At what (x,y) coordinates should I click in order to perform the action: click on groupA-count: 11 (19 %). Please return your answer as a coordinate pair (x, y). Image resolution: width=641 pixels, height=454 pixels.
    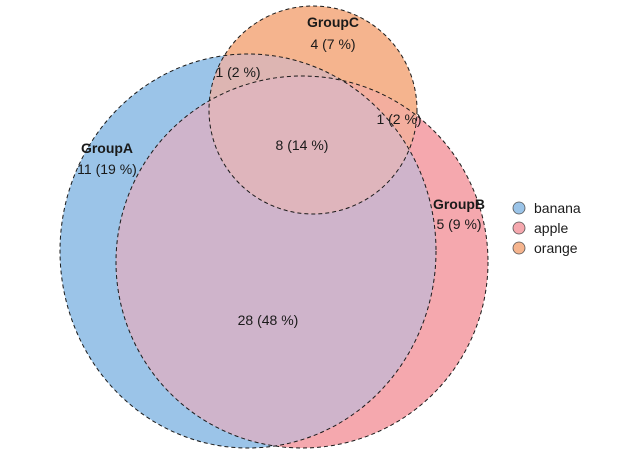
    Looking at the image, I should click on (107, 169).